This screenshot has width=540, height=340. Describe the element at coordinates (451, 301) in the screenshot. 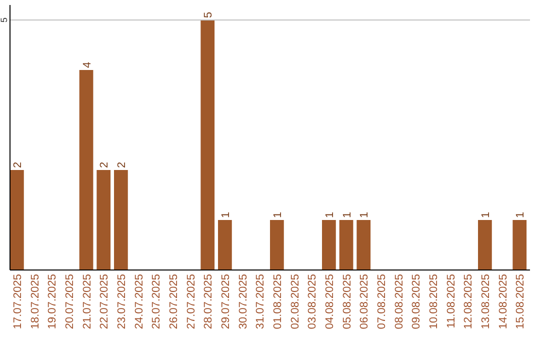

I see `x-tick-label: 11.08.2025` at that location.